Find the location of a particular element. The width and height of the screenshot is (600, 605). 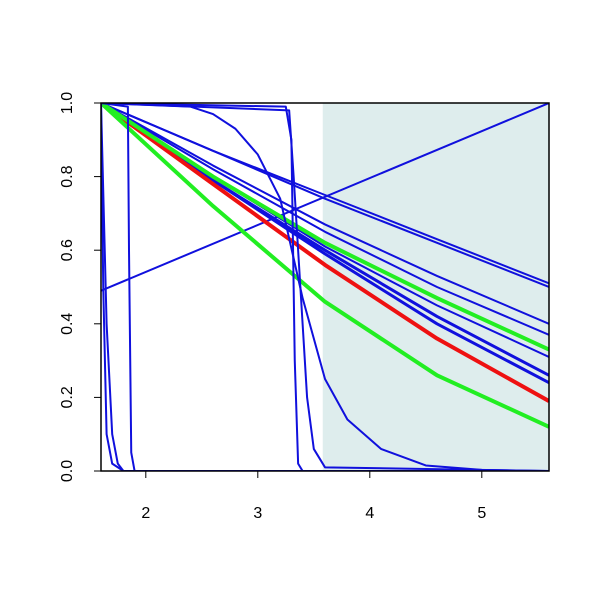

x-tick-label: 3 is located at coordinates (257, 513).